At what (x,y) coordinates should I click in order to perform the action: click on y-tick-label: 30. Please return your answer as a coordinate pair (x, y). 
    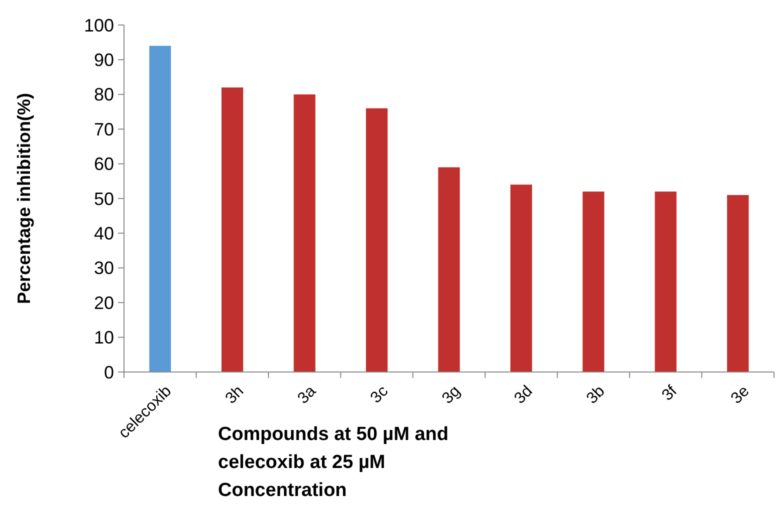
    Looking at the image, I should click on (104, 268).